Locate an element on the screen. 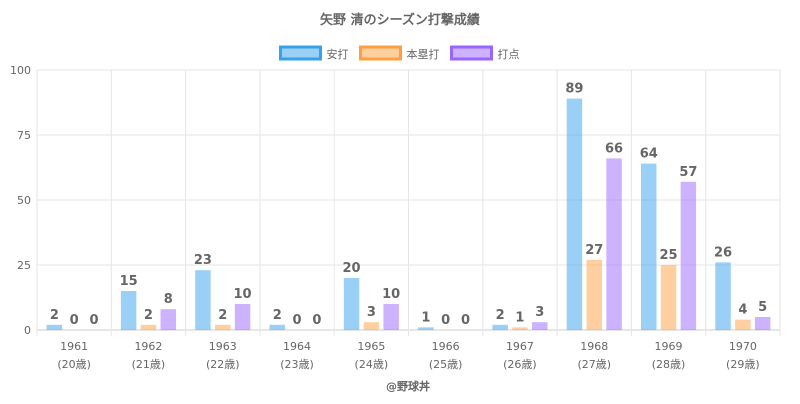  bar-打点-1967 is located at coordinates (540, 326).